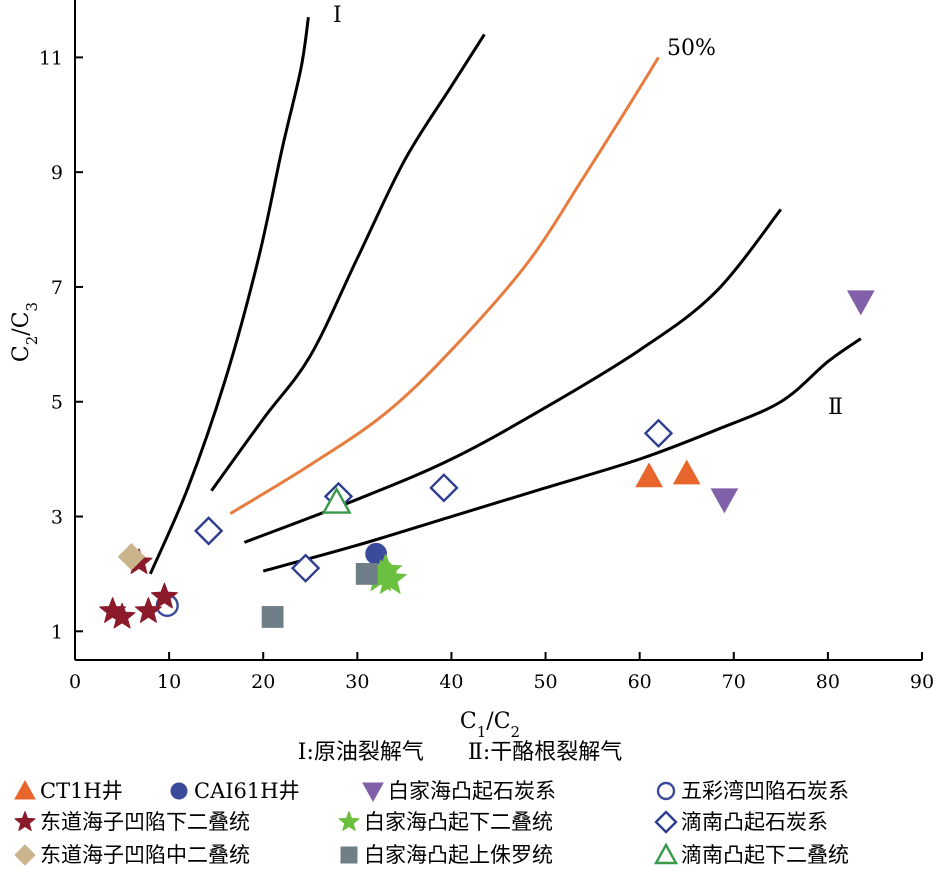 This screenshot has width=941, height=881. What do you see at coordinates (57, 173) in the screenshot?
I see `y-tick-label: 9` at bounding box center [57, 173].